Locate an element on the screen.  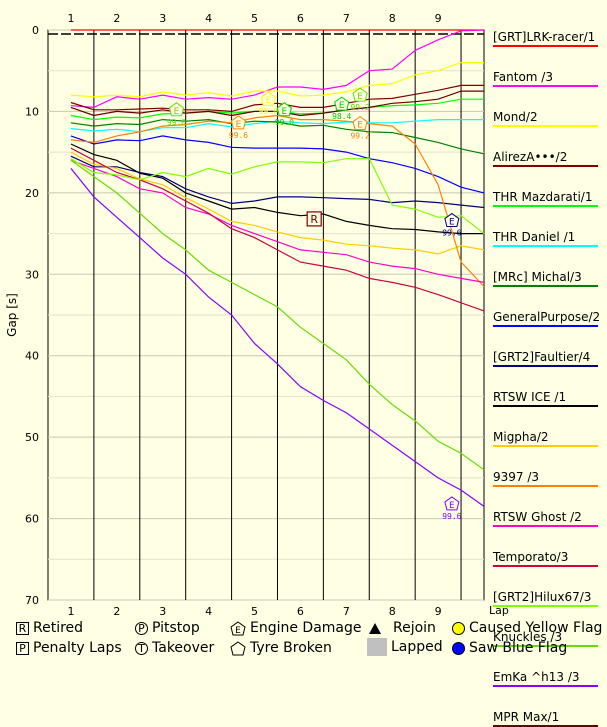
legend-entry-0: [GRT]LRK-racer/1 is located at coordinates (544, 37).